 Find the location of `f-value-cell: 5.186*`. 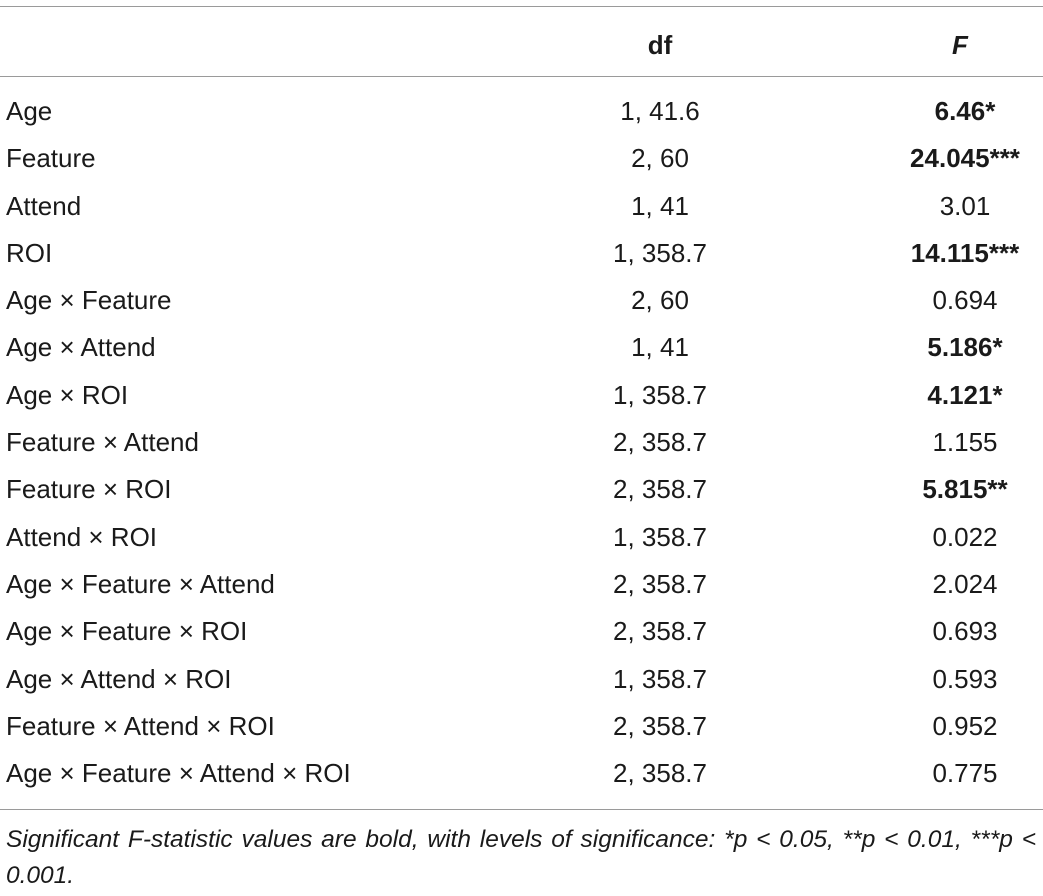

f-value-cell: 5.186* is located at coordinates (965, 347).